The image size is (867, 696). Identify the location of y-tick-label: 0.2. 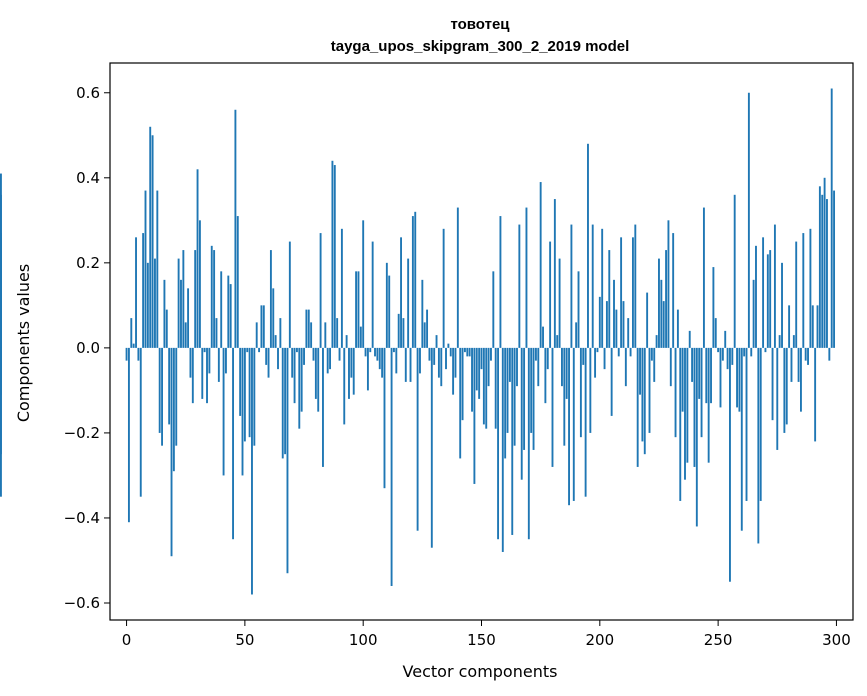
(88, 263).